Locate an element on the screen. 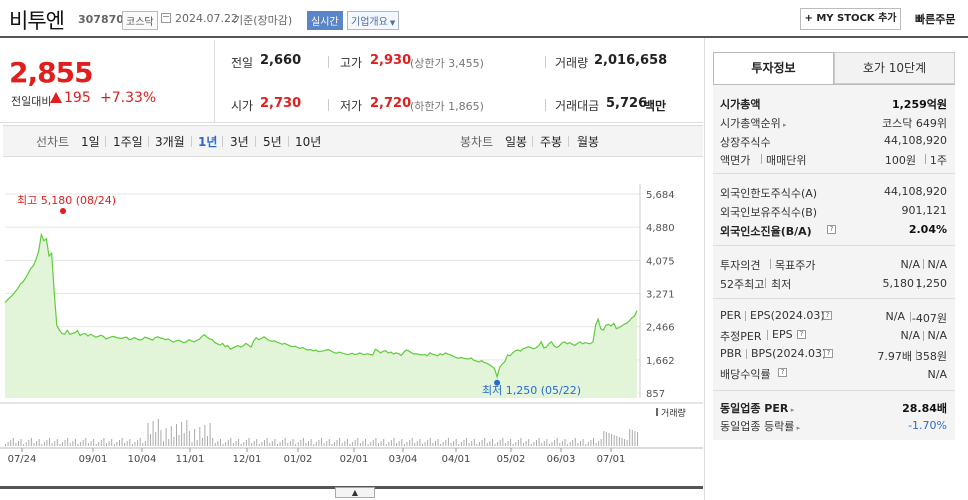 The image size is (968, 500). pbr-label: PBR is located at coordinates (731, 353).